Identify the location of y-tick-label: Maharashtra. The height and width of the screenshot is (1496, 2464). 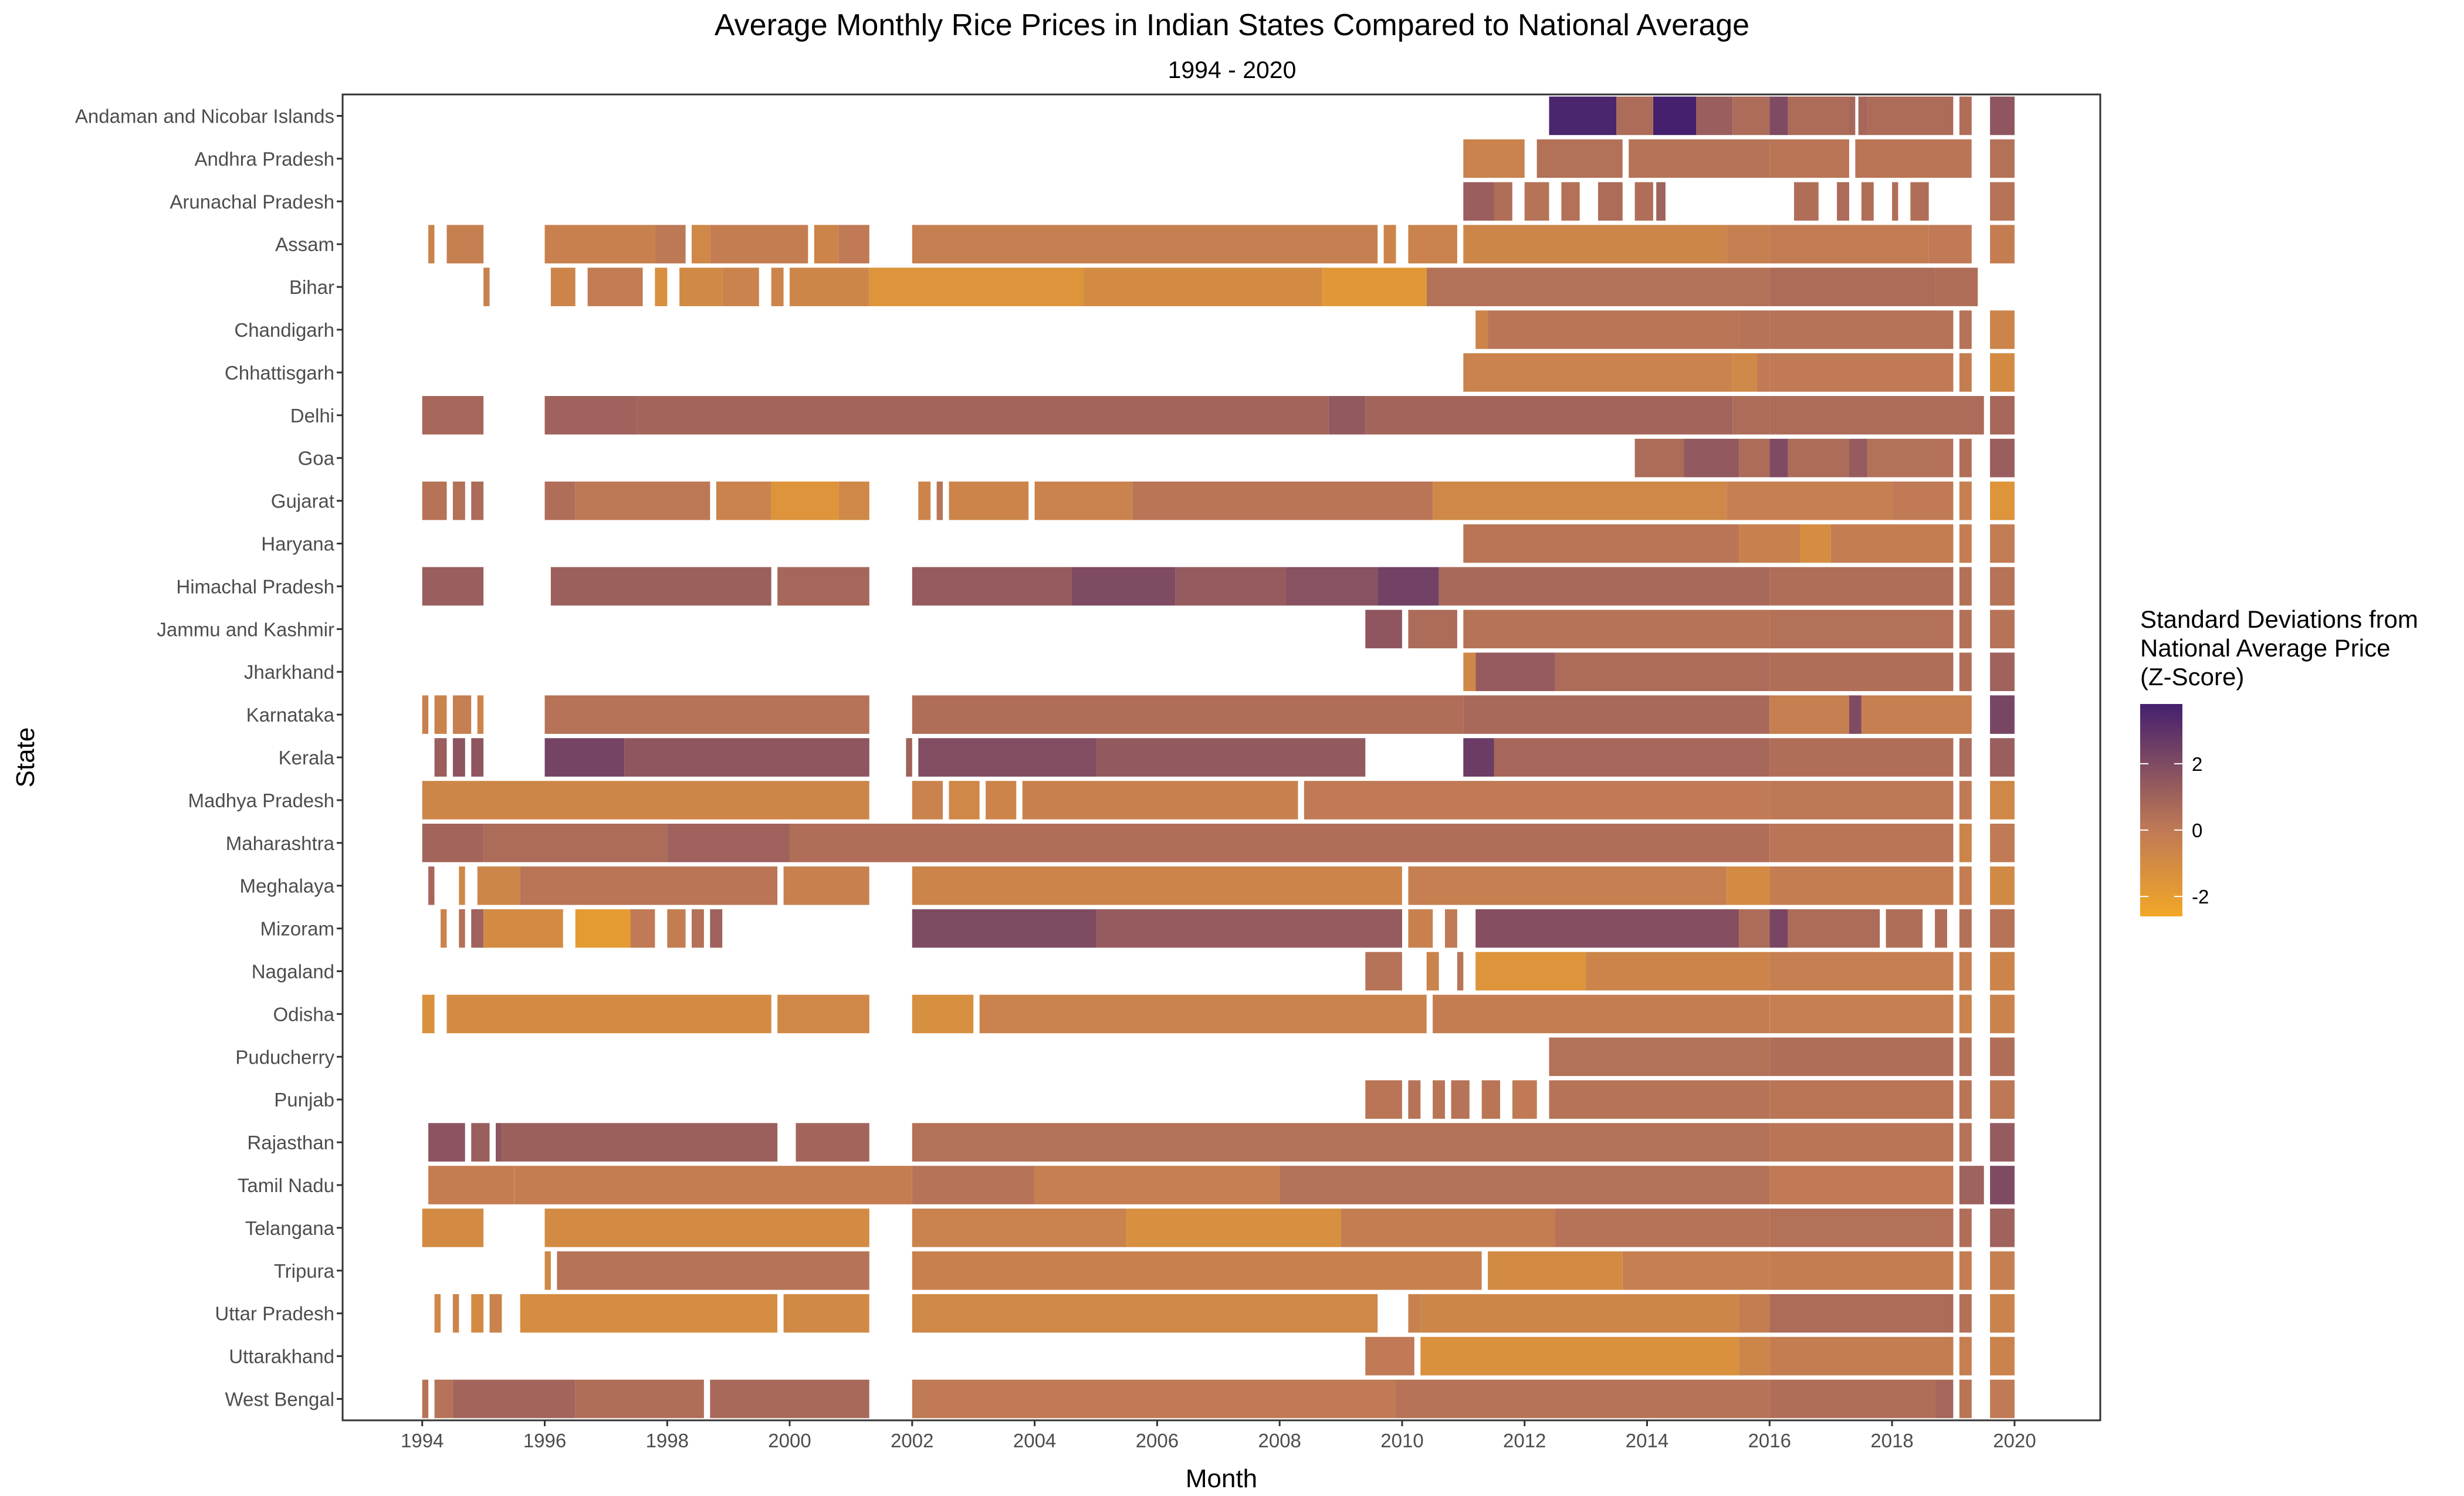
(280, 843).